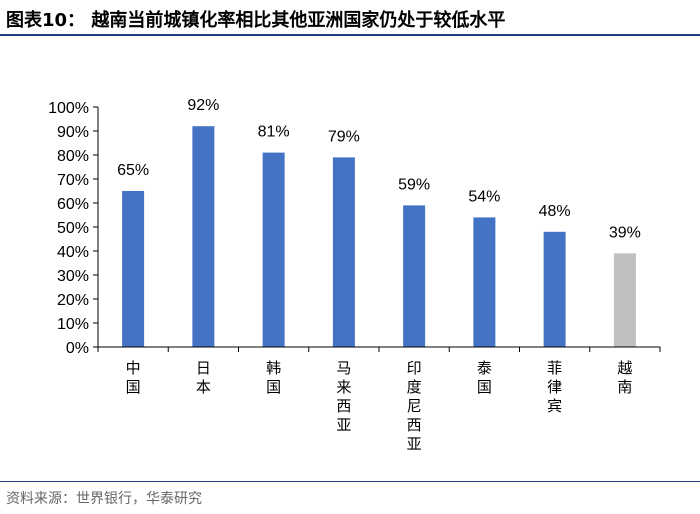 This screenshot has width=700, height=514. I want to click on y-axis: 0% 10% 20% 30% 40% 50% 60% 70% 80% 90% 100%, so click(73, 228).